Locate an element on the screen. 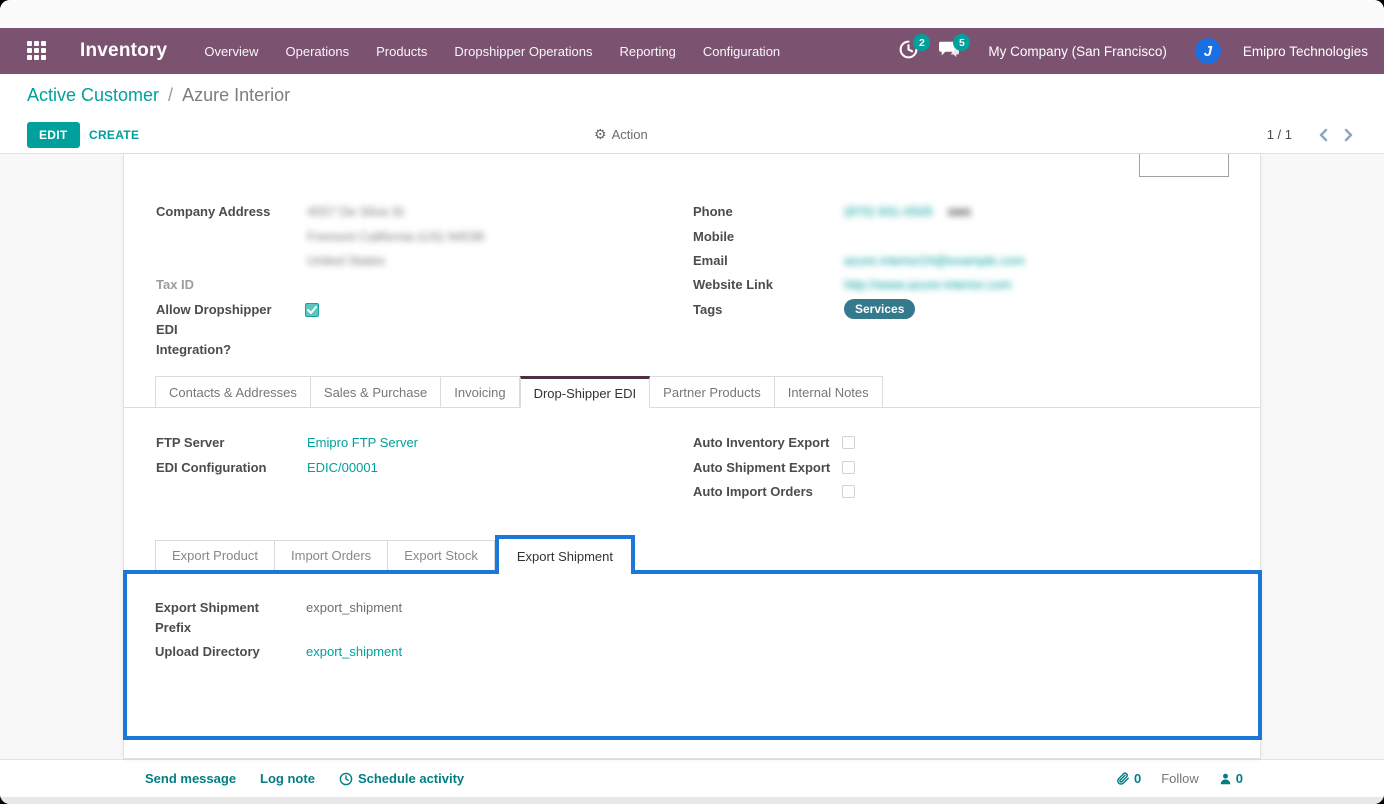  breadcrumb: Active Customer / Azure Interior is located at coordinates (692, 95).